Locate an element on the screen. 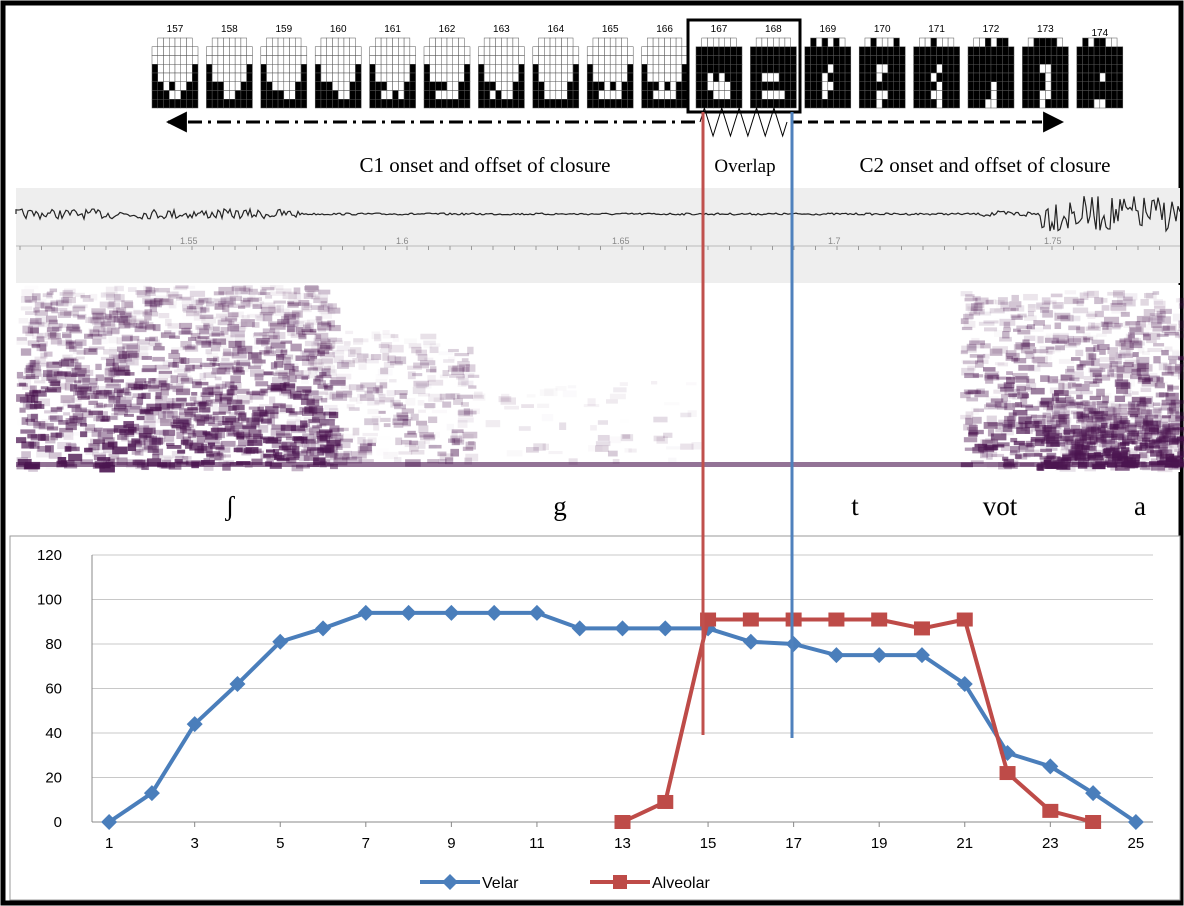  frame-label: 160 is located at coordinates (338, 29).